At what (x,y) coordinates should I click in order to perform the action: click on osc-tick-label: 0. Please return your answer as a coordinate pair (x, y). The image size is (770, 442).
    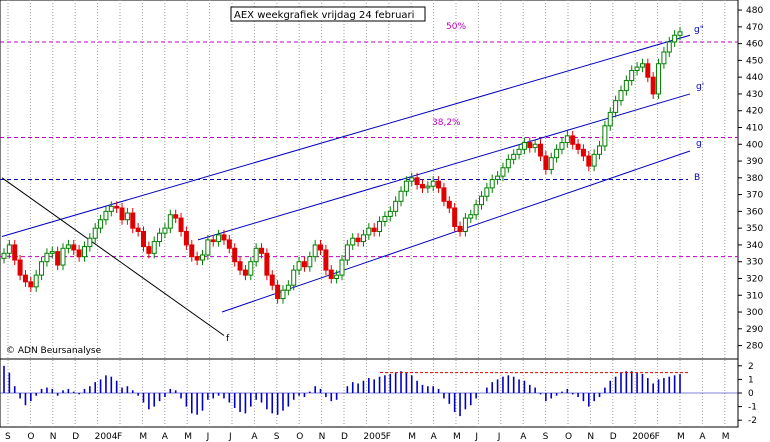
    Looking at the image, I should click on (751, 394).